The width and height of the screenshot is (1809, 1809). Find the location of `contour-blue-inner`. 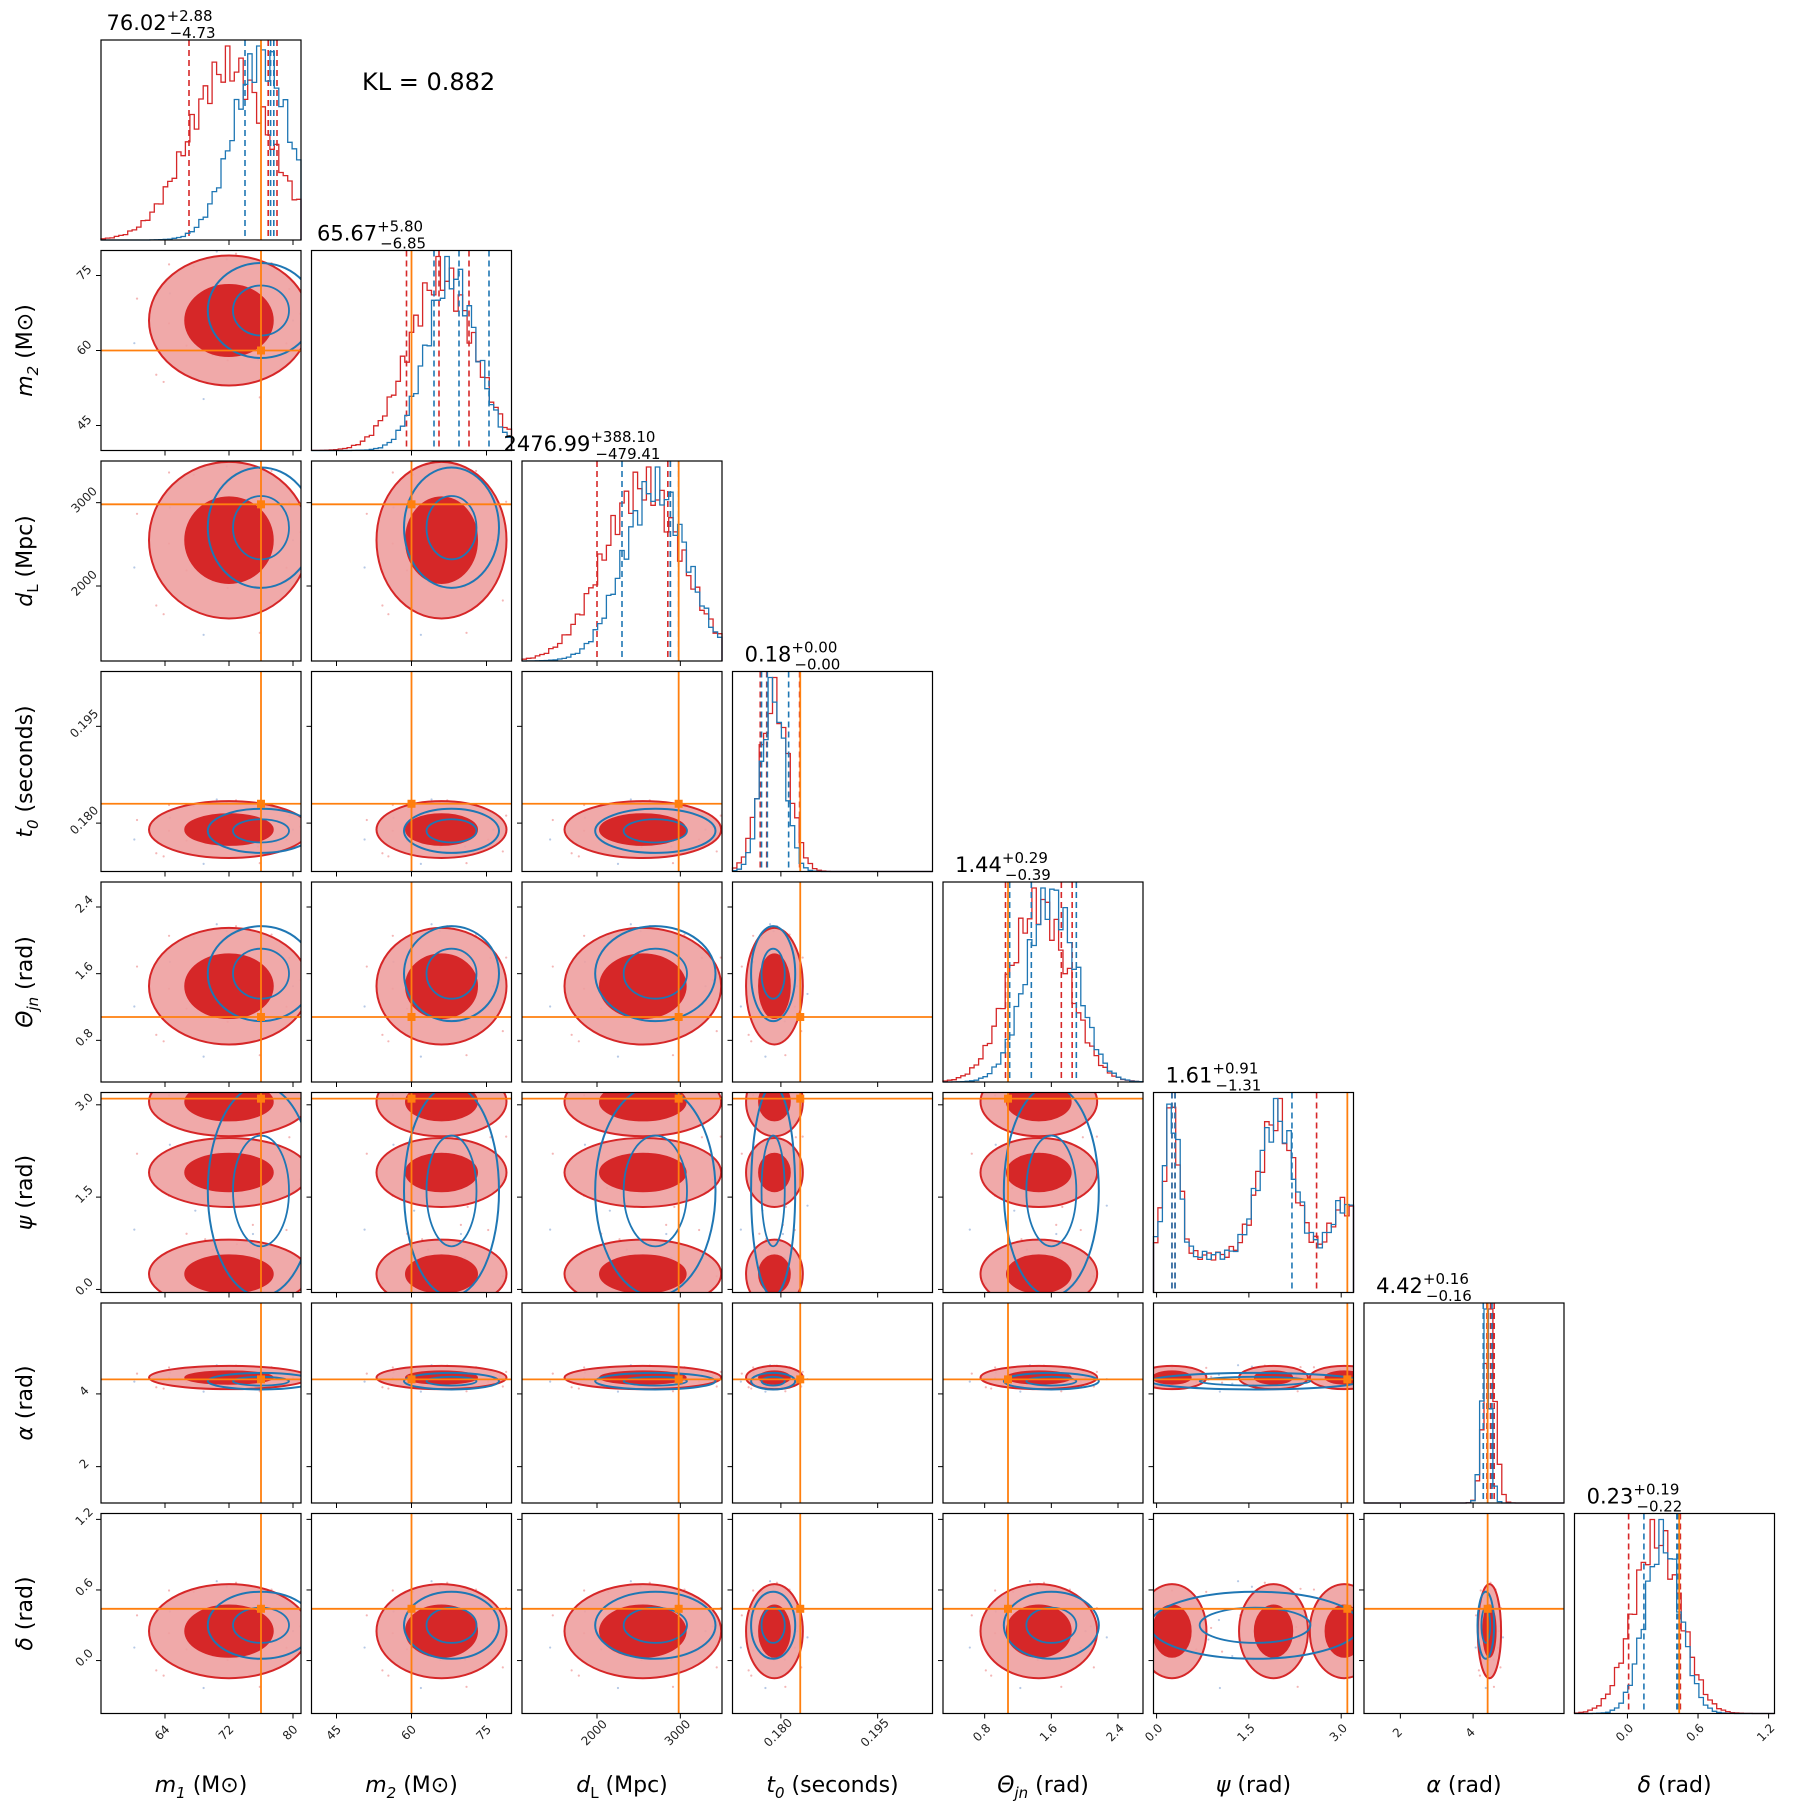

contour-blue-inner is located at coordinates (773, 1191).